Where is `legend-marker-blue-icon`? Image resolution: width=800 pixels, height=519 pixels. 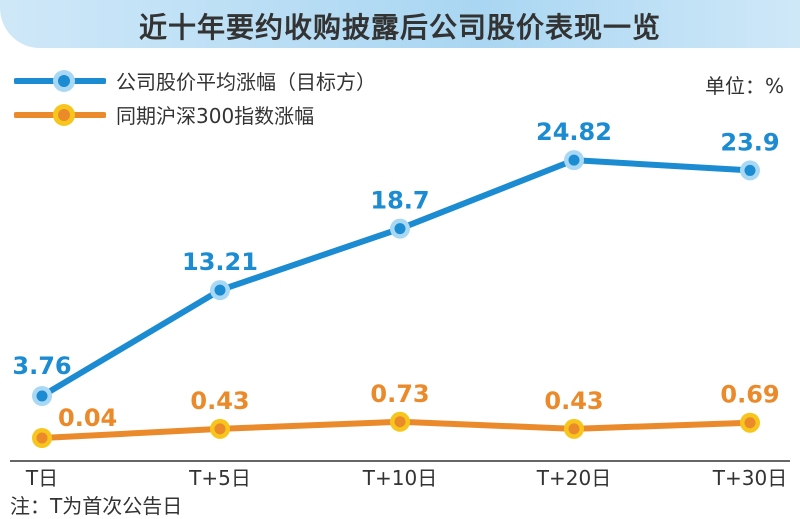 legend-marker-blue-icon is located at coordinates (60, 80).